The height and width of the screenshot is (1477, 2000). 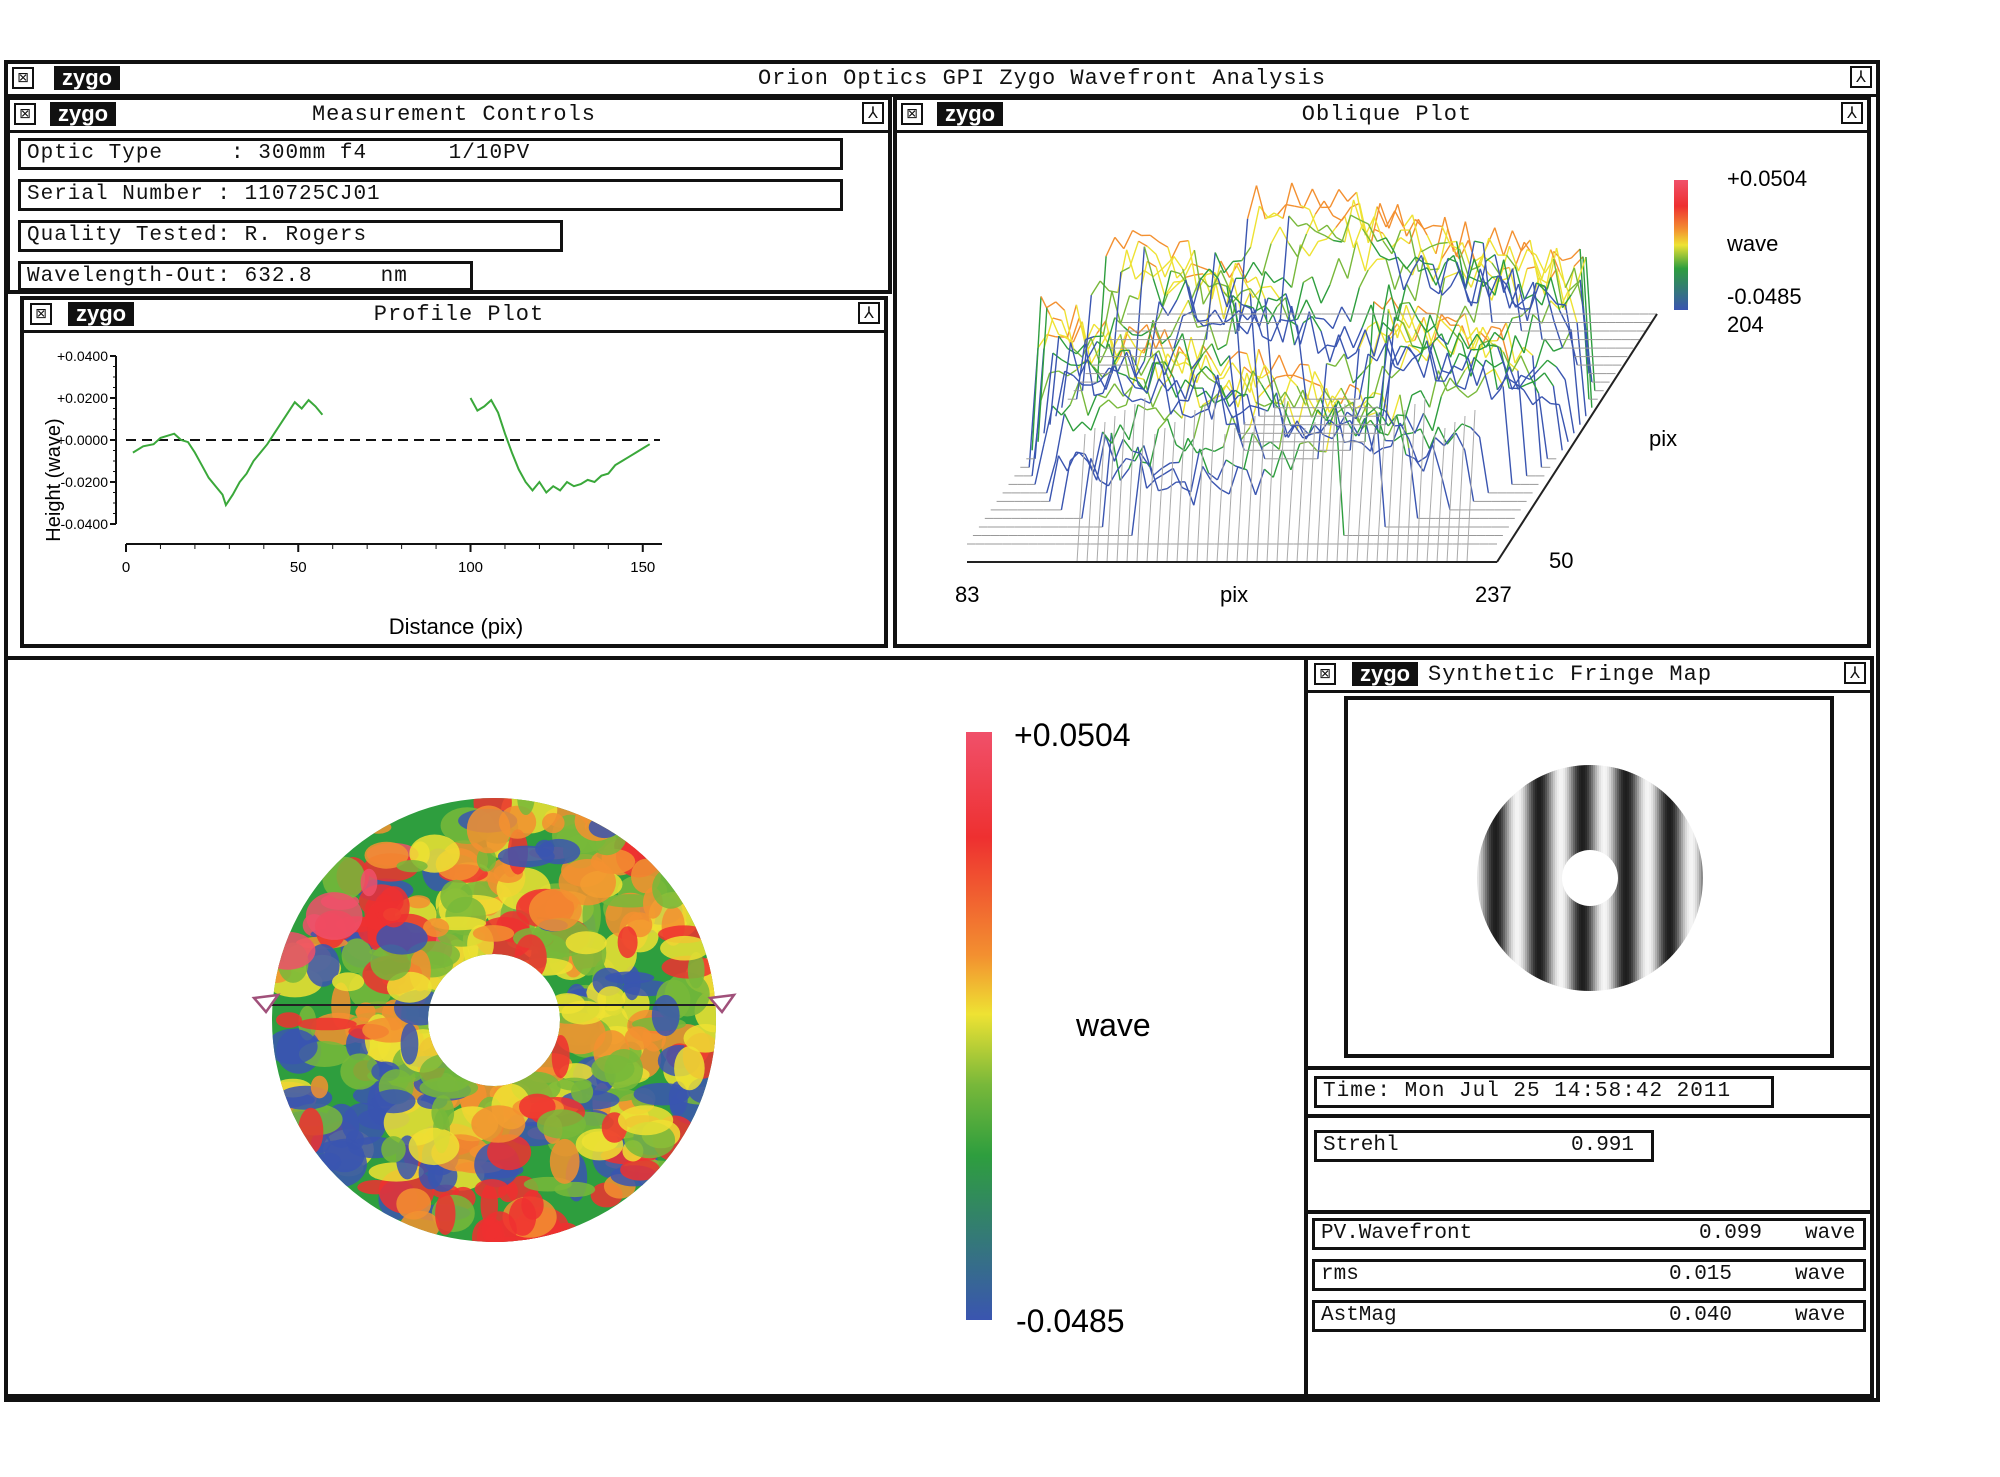 I want to click on cut-start-marker-icon, so click(x=266, y=1004).